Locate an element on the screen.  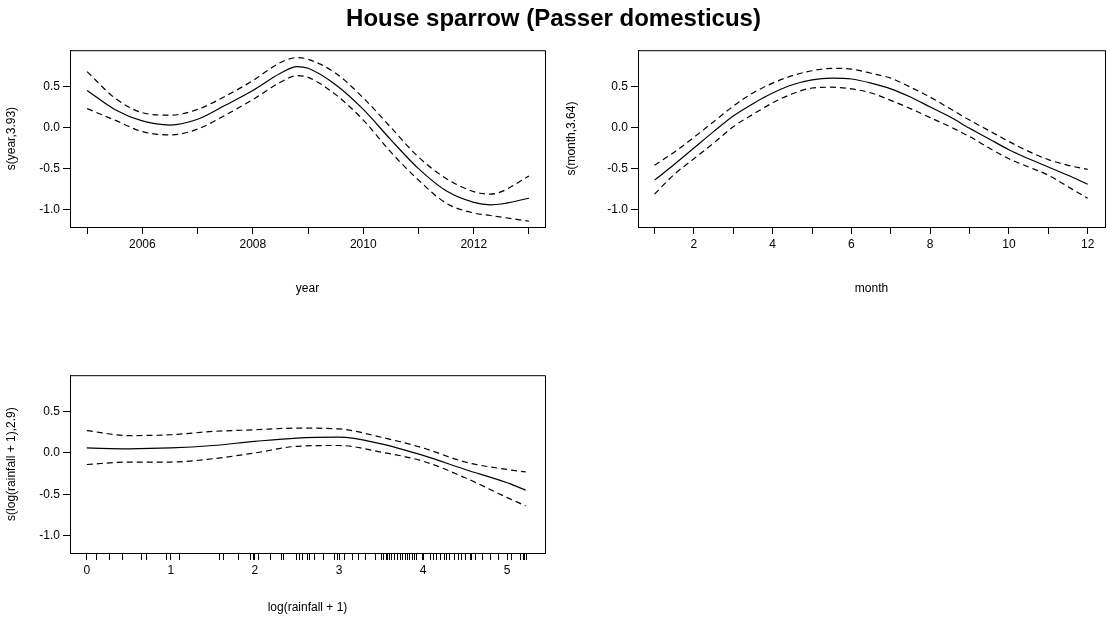
x-axis-title: month is located at coordinates (871, 288).